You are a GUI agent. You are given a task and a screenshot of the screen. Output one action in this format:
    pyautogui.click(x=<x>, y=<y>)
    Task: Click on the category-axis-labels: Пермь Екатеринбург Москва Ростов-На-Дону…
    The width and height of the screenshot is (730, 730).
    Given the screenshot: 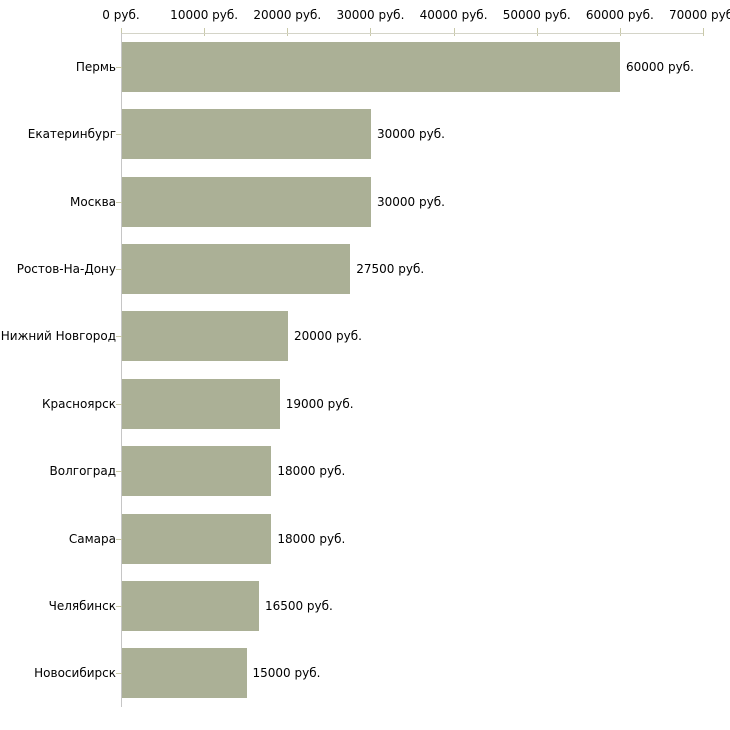 What is the action you would take?
    pyautogui.click(x=58, y=370)
    